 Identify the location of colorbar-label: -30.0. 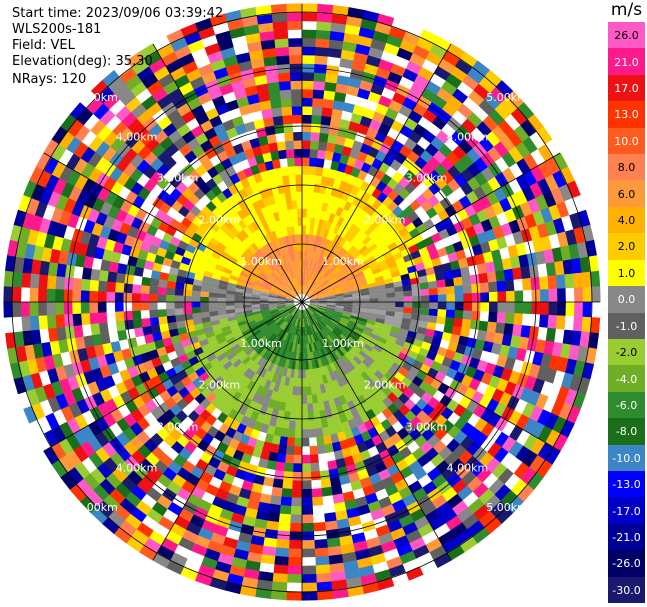
(626, 590).